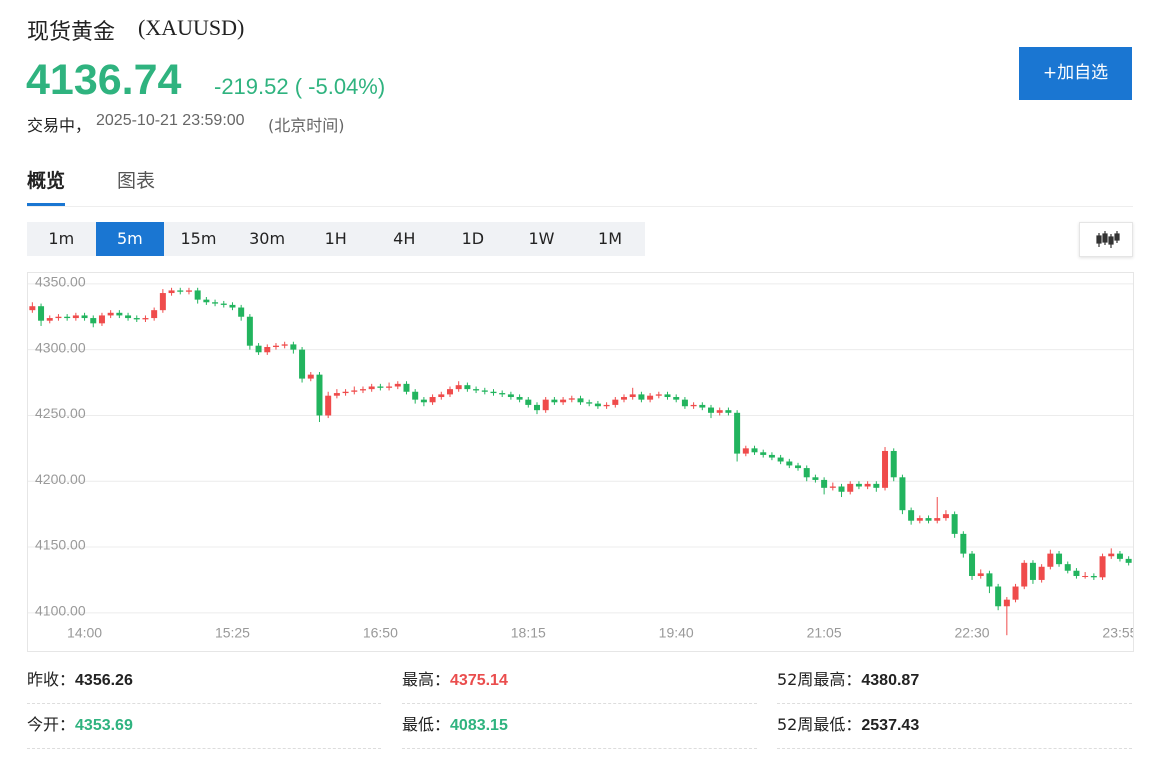  Describe the element at coordinates (60, 413) in the screenshot. I see `y-tick-label: 4250.00` at that location.